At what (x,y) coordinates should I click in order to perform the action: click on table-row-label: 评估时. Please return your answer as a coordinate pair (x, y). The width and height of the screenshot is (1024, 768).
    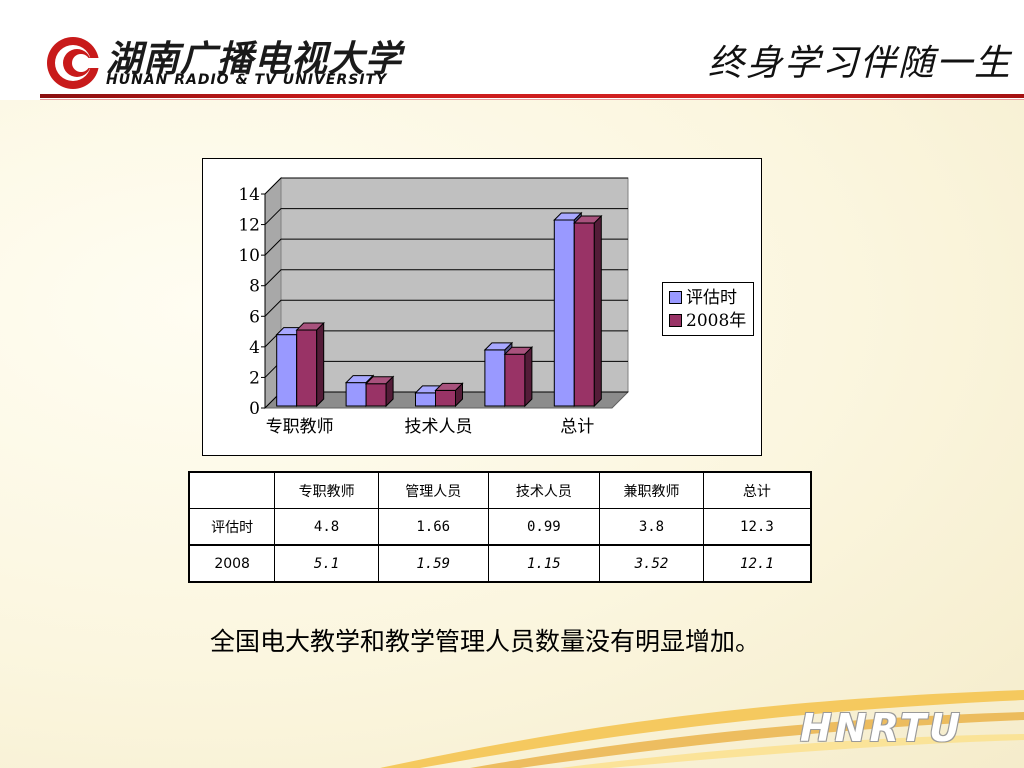
    Looking at the image, I should click on (232, 527).